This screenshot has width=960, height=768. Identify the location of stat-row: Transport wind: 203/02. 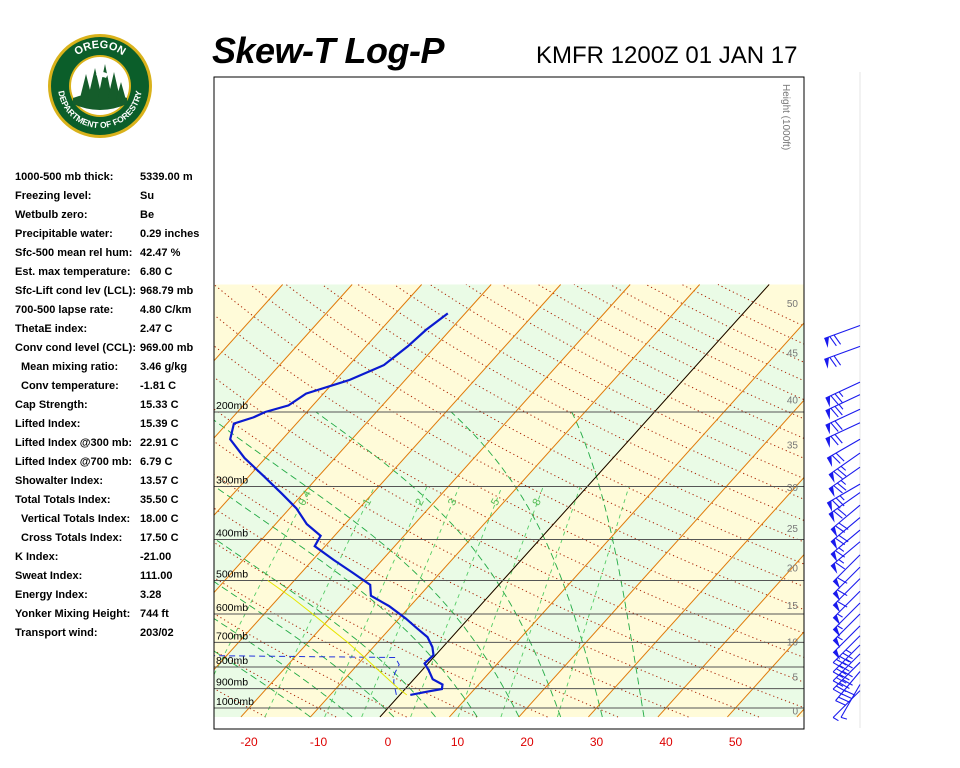
(115, 633).